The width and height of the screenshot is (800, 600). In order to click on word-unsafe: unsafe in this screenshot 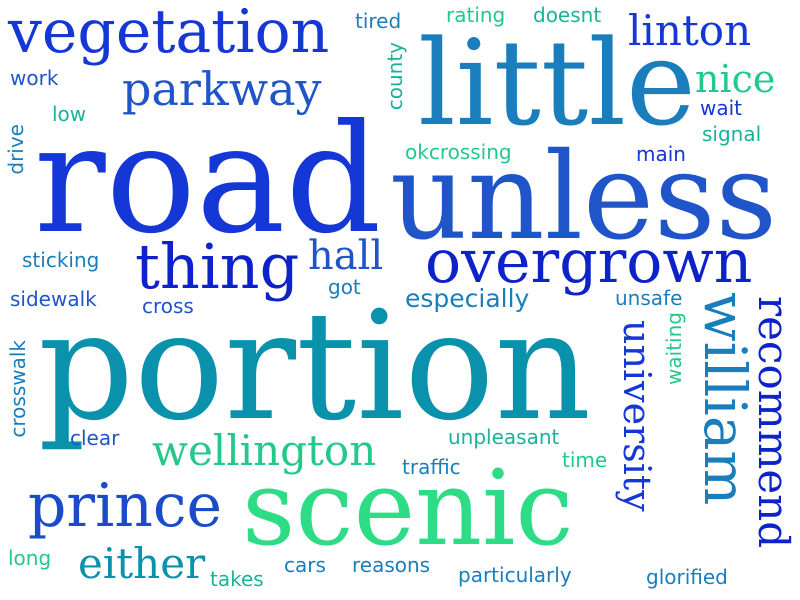, I will do `click(649, 298)`.